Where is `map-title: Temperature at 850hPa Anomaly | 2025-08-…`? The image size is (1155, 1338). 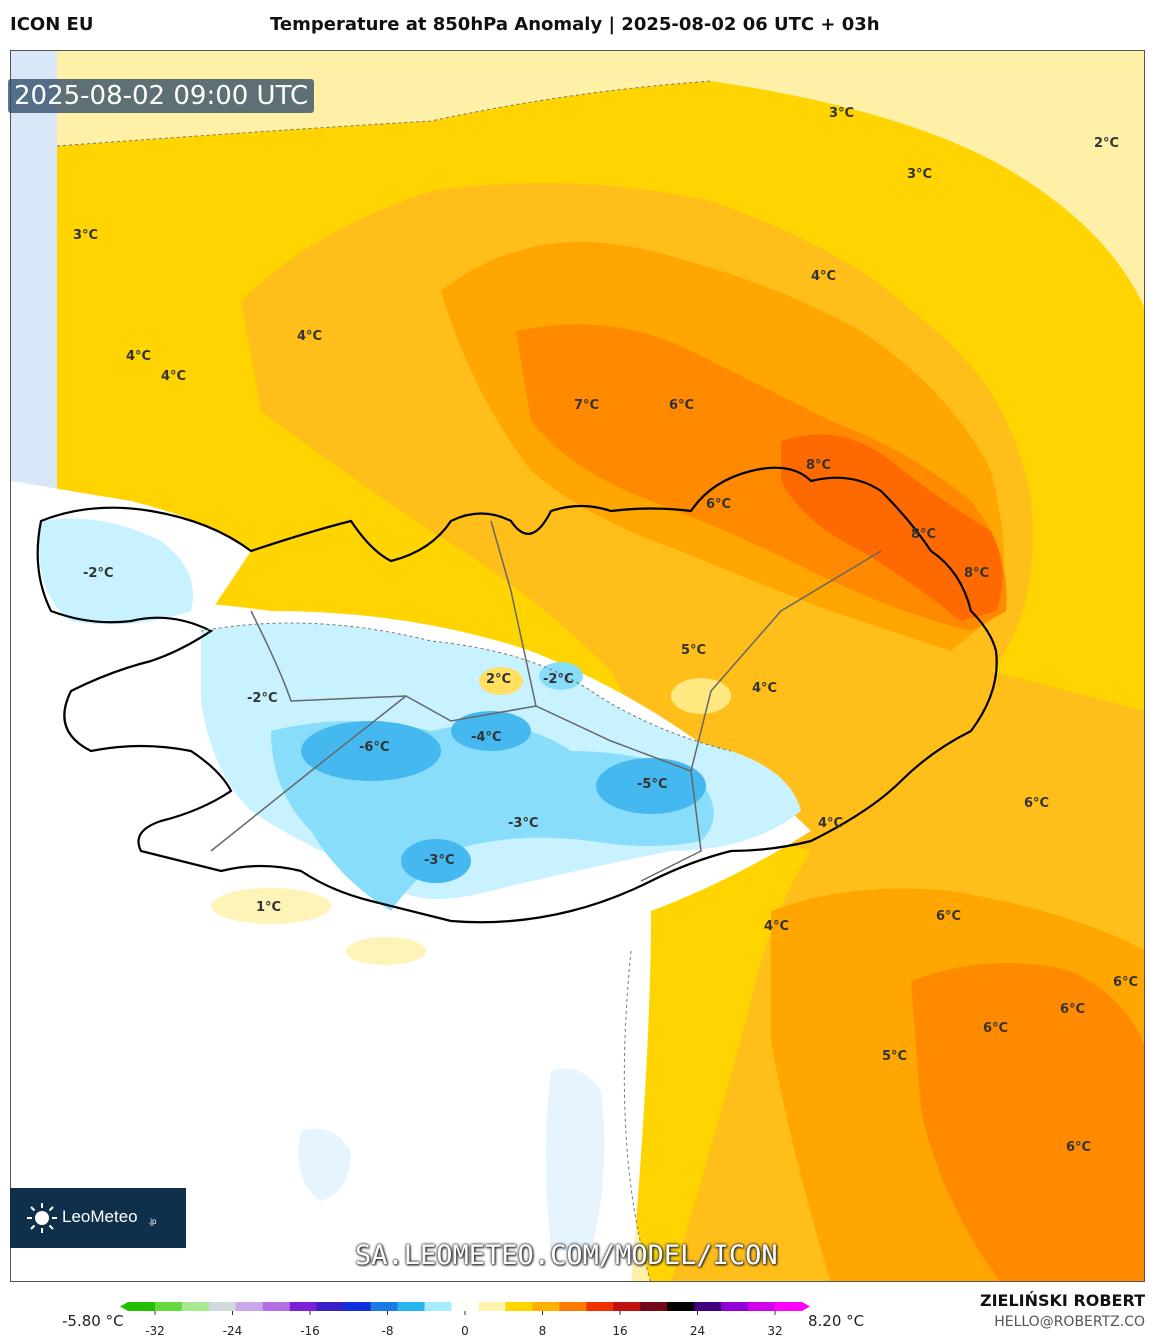
map-title: Temperature at 850hPa Anomaly | 2025-08-… is located at coordinates (575, 24).